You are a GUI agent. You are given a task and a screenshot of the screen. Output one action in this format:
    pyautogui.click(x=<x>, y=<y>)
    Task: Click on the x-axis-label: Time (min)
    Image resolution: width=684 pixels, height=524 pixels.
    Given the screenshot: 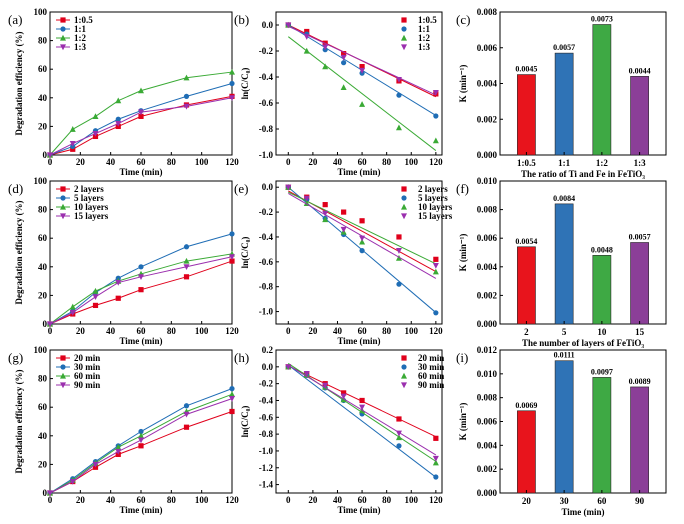 What is the action you would take?
    pyautogui.click(x=358, y=510)
    